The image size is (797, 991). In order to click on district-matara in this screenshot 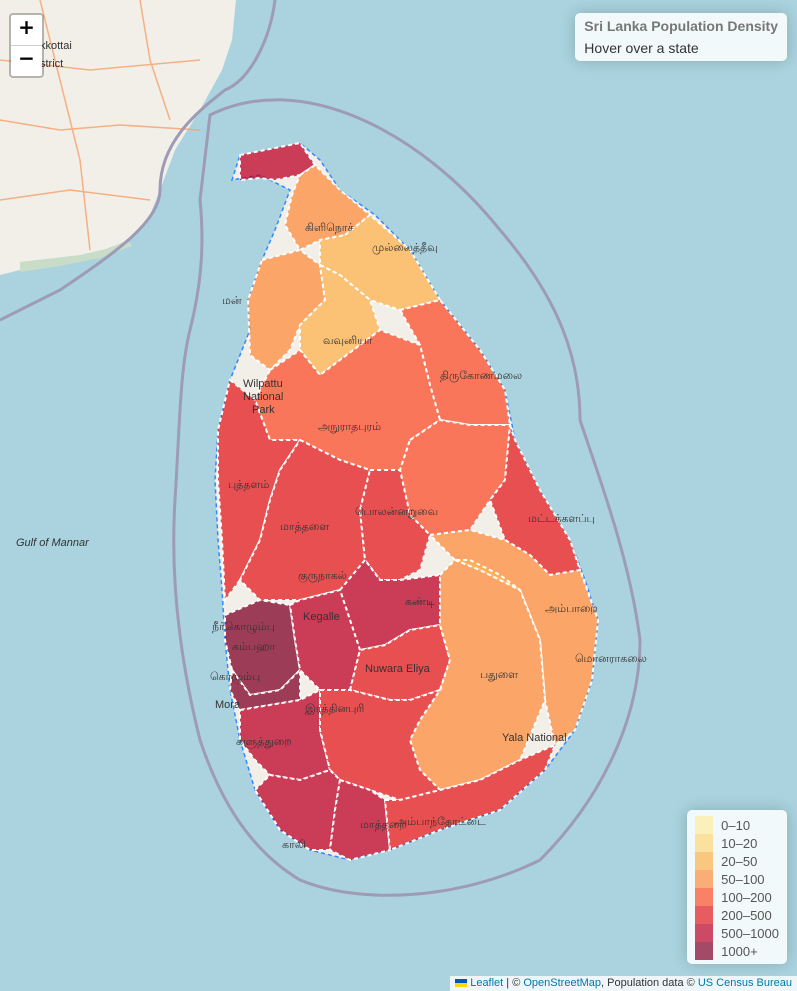, I will do `click(360, 820)`.